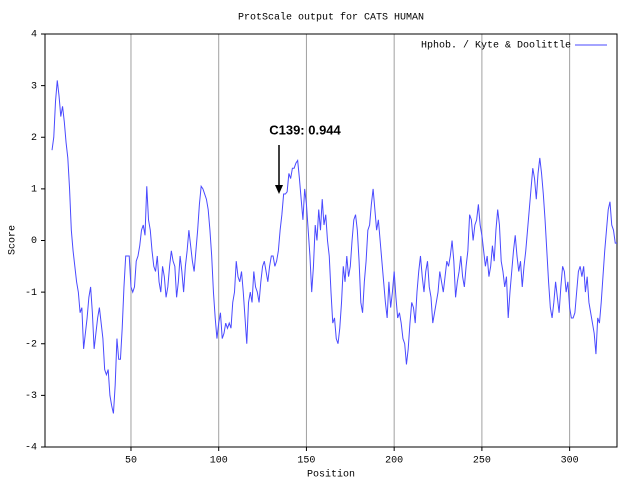  I want to click on y-tick-label: -3, so click(31, 396).